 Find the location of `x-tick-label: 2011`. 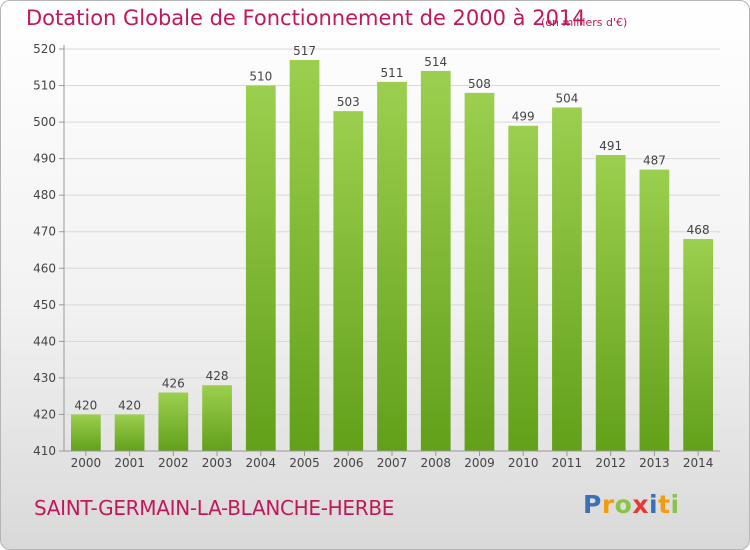

x-tick-label: 2011 is located at coordinates (567, 463).